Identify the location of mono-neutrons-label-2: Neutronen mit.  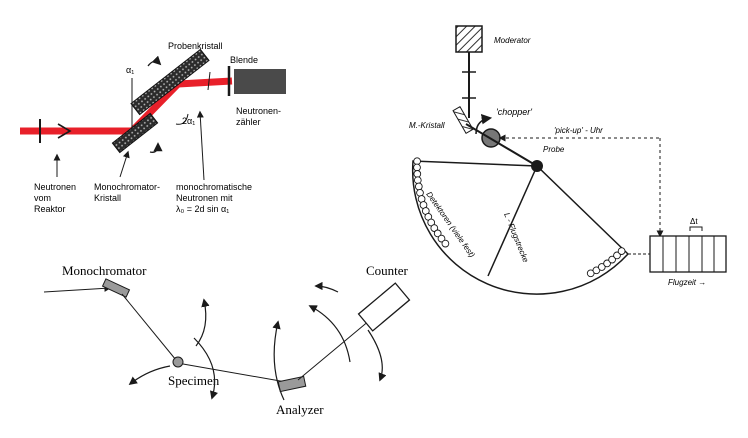
(204, 198).